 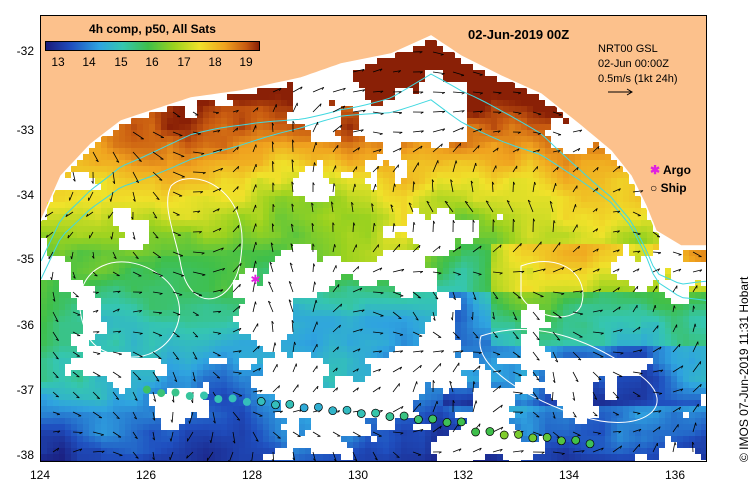 What do you see at coordinates (252, 475) in the screenshot?
I see `lon-tick: 128` at bounding box center [252, 475].